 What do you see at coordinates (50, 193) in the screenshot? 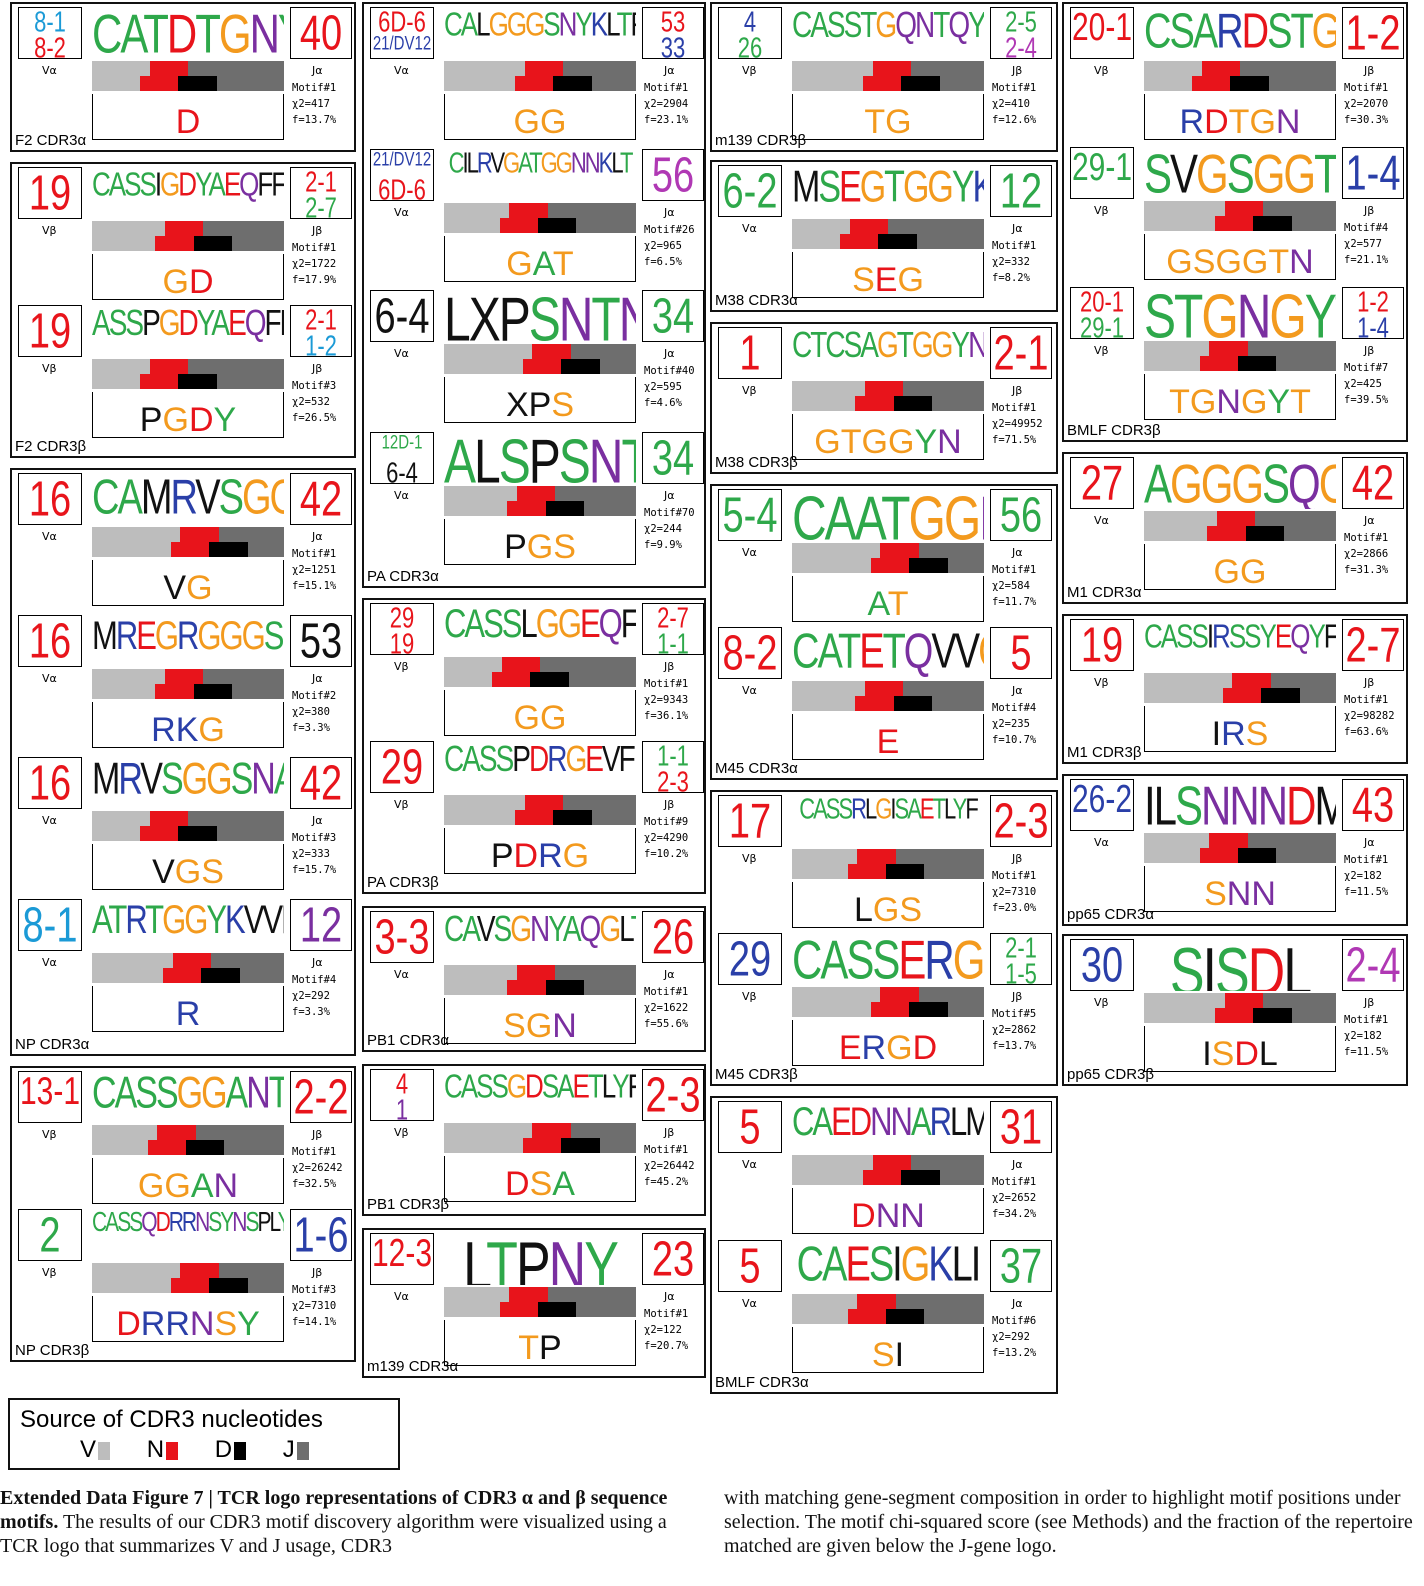
I see `v-gene-label: 19` at bounding box center [50, 193].